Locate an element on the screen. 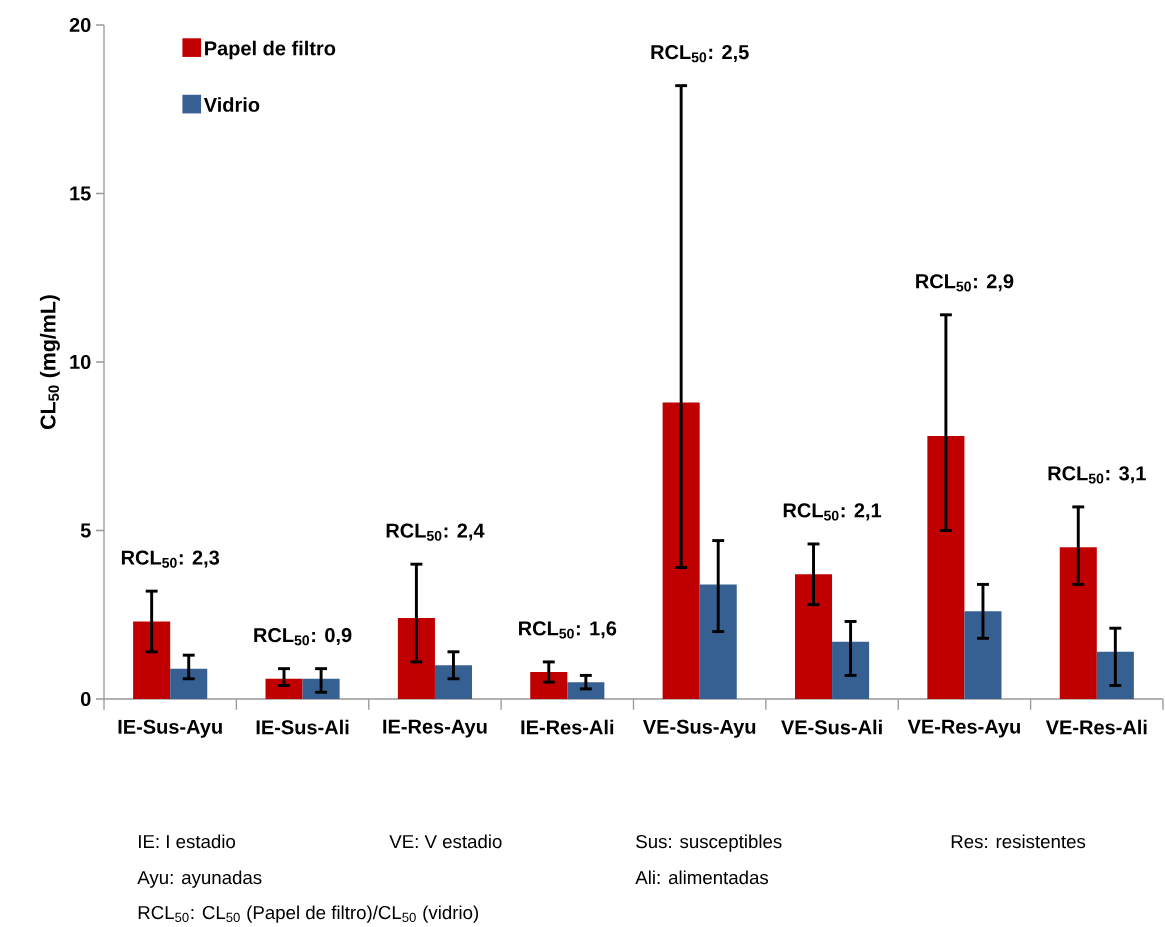 The image size is (1165, 927). annotation: RCL$_{50}$: 2,3 is located at coordinates (170, 559).